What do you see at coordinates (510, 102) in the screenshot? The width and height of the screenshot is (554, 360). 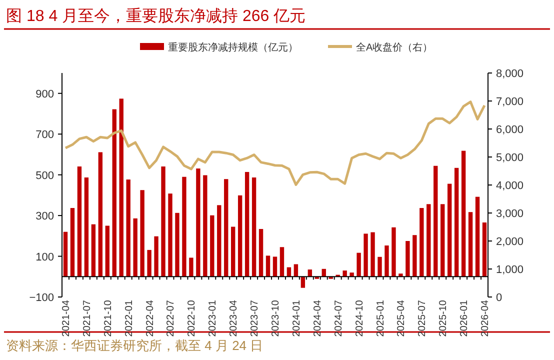 I see `y2-tick-label: 7,000` at bounding box center [510, 102].